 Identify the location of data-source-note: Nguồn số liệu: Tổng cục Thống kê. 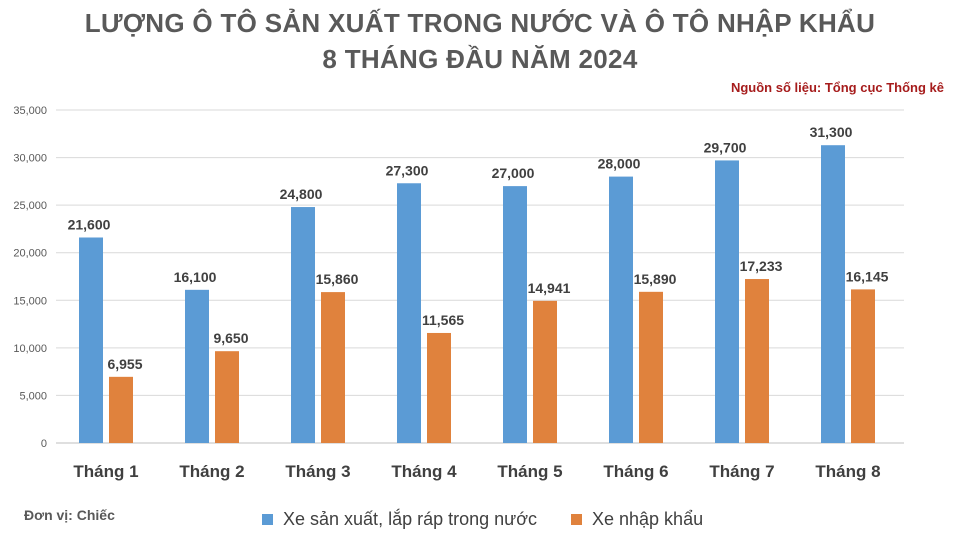
(837, 87).